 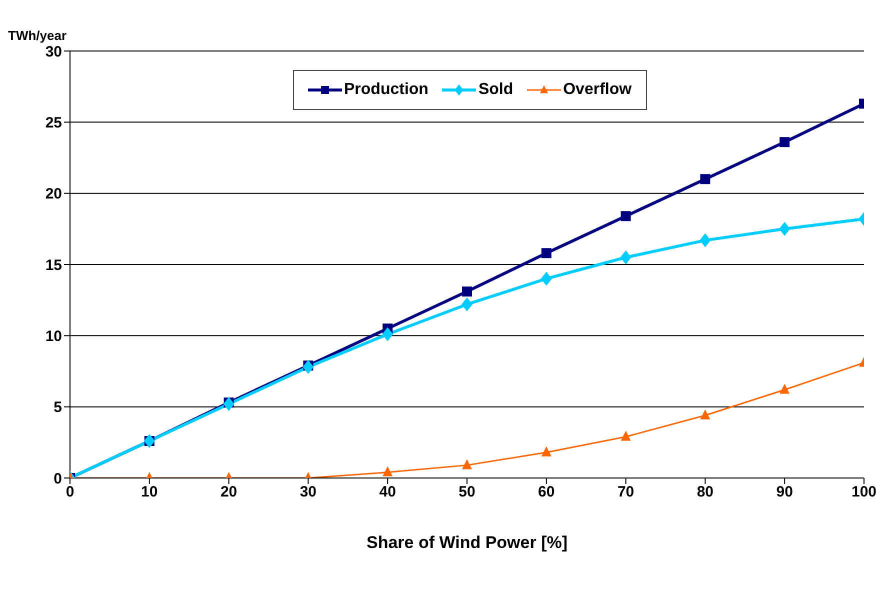 I want to click on y-tick-label: 15, so click(x=53, y=265).